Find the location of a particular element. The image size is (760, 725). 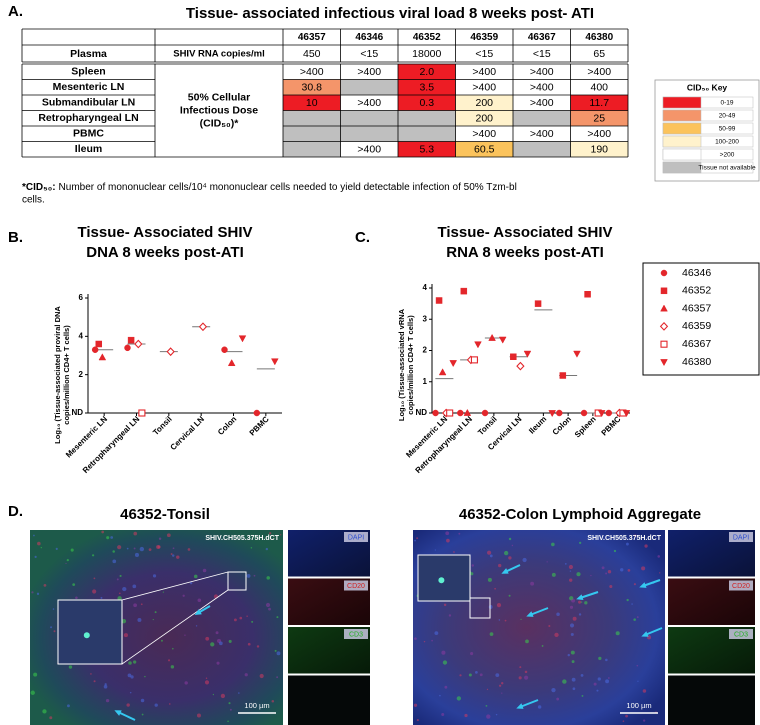

legend-label: 46380 is located at coordinates (696, 362).